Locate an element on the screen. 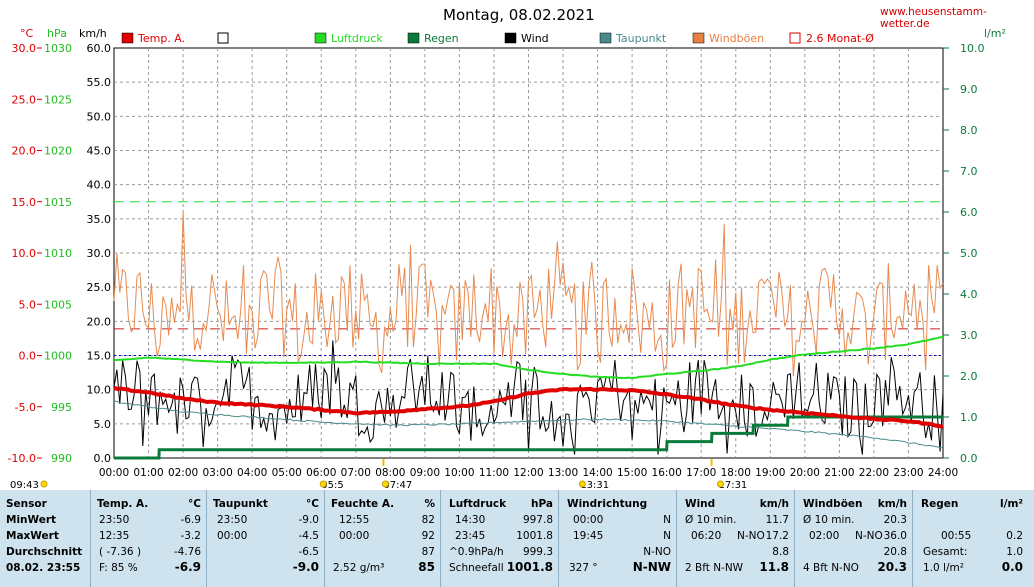 Image resolution: width=1034 pixels, height=587 pixels. legend-label: Wind is located at coordinates (535, 38).